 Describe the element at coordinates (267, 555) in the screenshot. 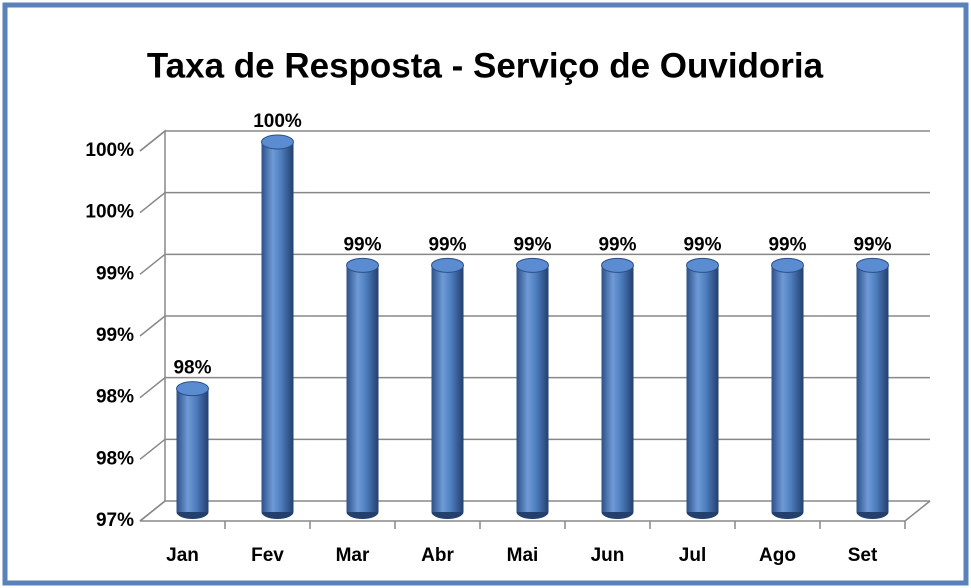

I see `x-tick-label: Fev` at that location.